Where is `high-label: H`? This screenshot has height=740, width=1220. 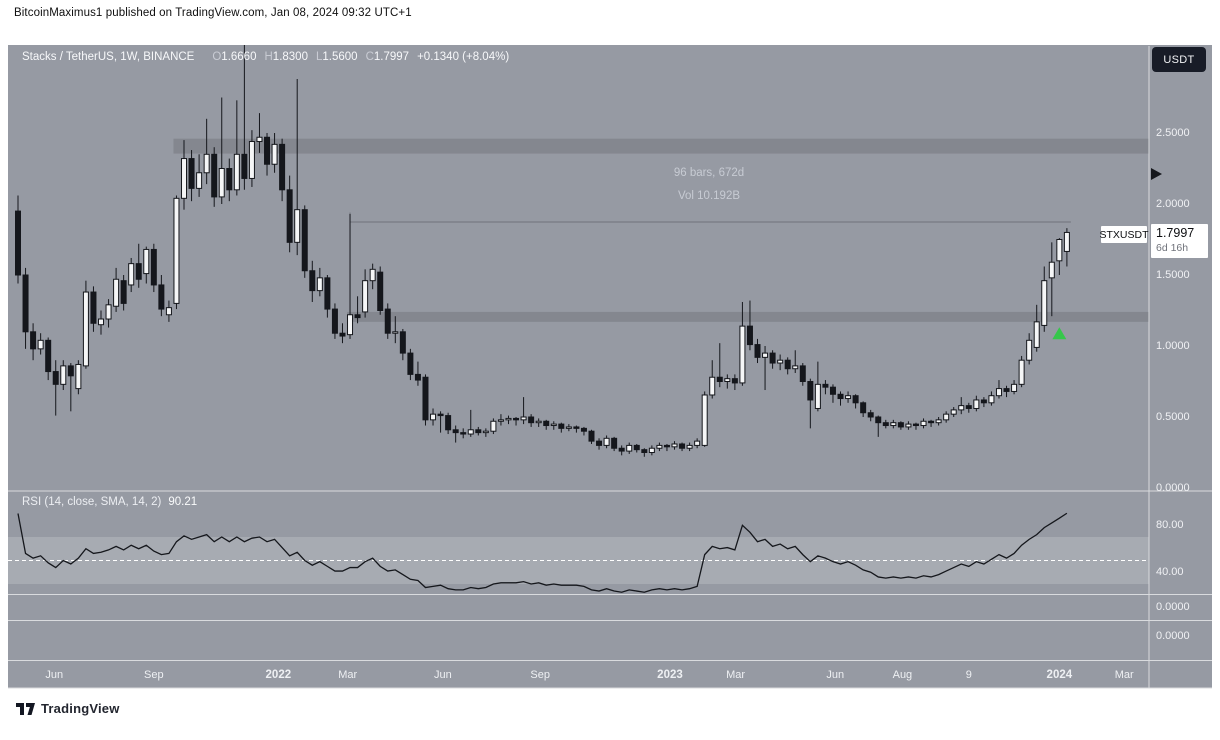 high-label: H is located at coordinates (268, 57).